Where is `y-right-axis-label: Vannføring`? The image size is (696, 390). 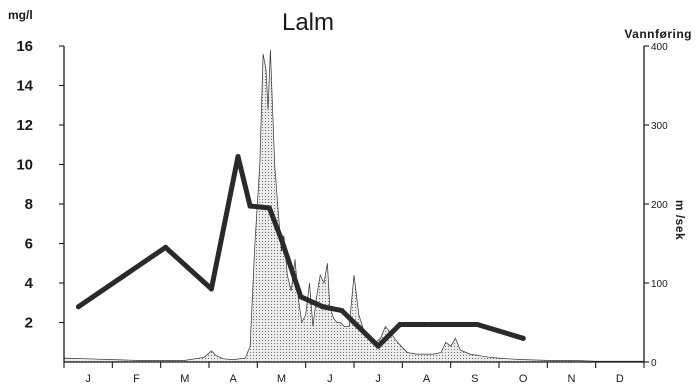
y-right-axis-label: Vannføring is located at coordinates (658, 34).